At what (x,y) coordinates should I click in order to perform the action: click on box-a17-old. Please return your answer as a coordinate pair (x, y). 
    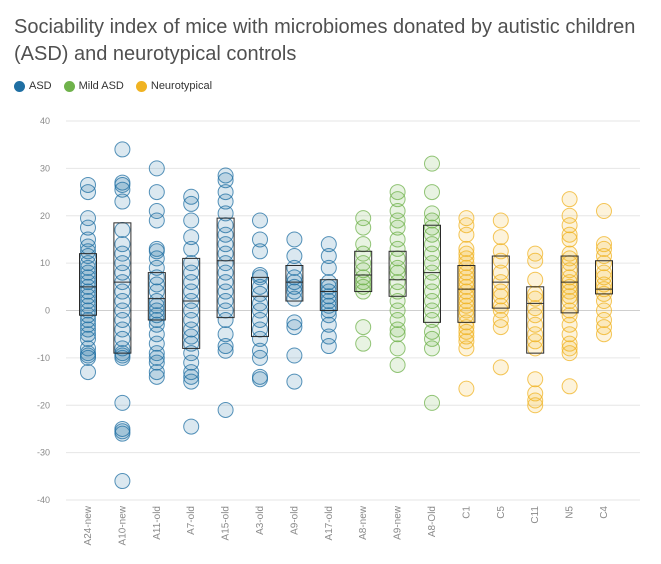
    Looking at the image, I should click on (328, 295).